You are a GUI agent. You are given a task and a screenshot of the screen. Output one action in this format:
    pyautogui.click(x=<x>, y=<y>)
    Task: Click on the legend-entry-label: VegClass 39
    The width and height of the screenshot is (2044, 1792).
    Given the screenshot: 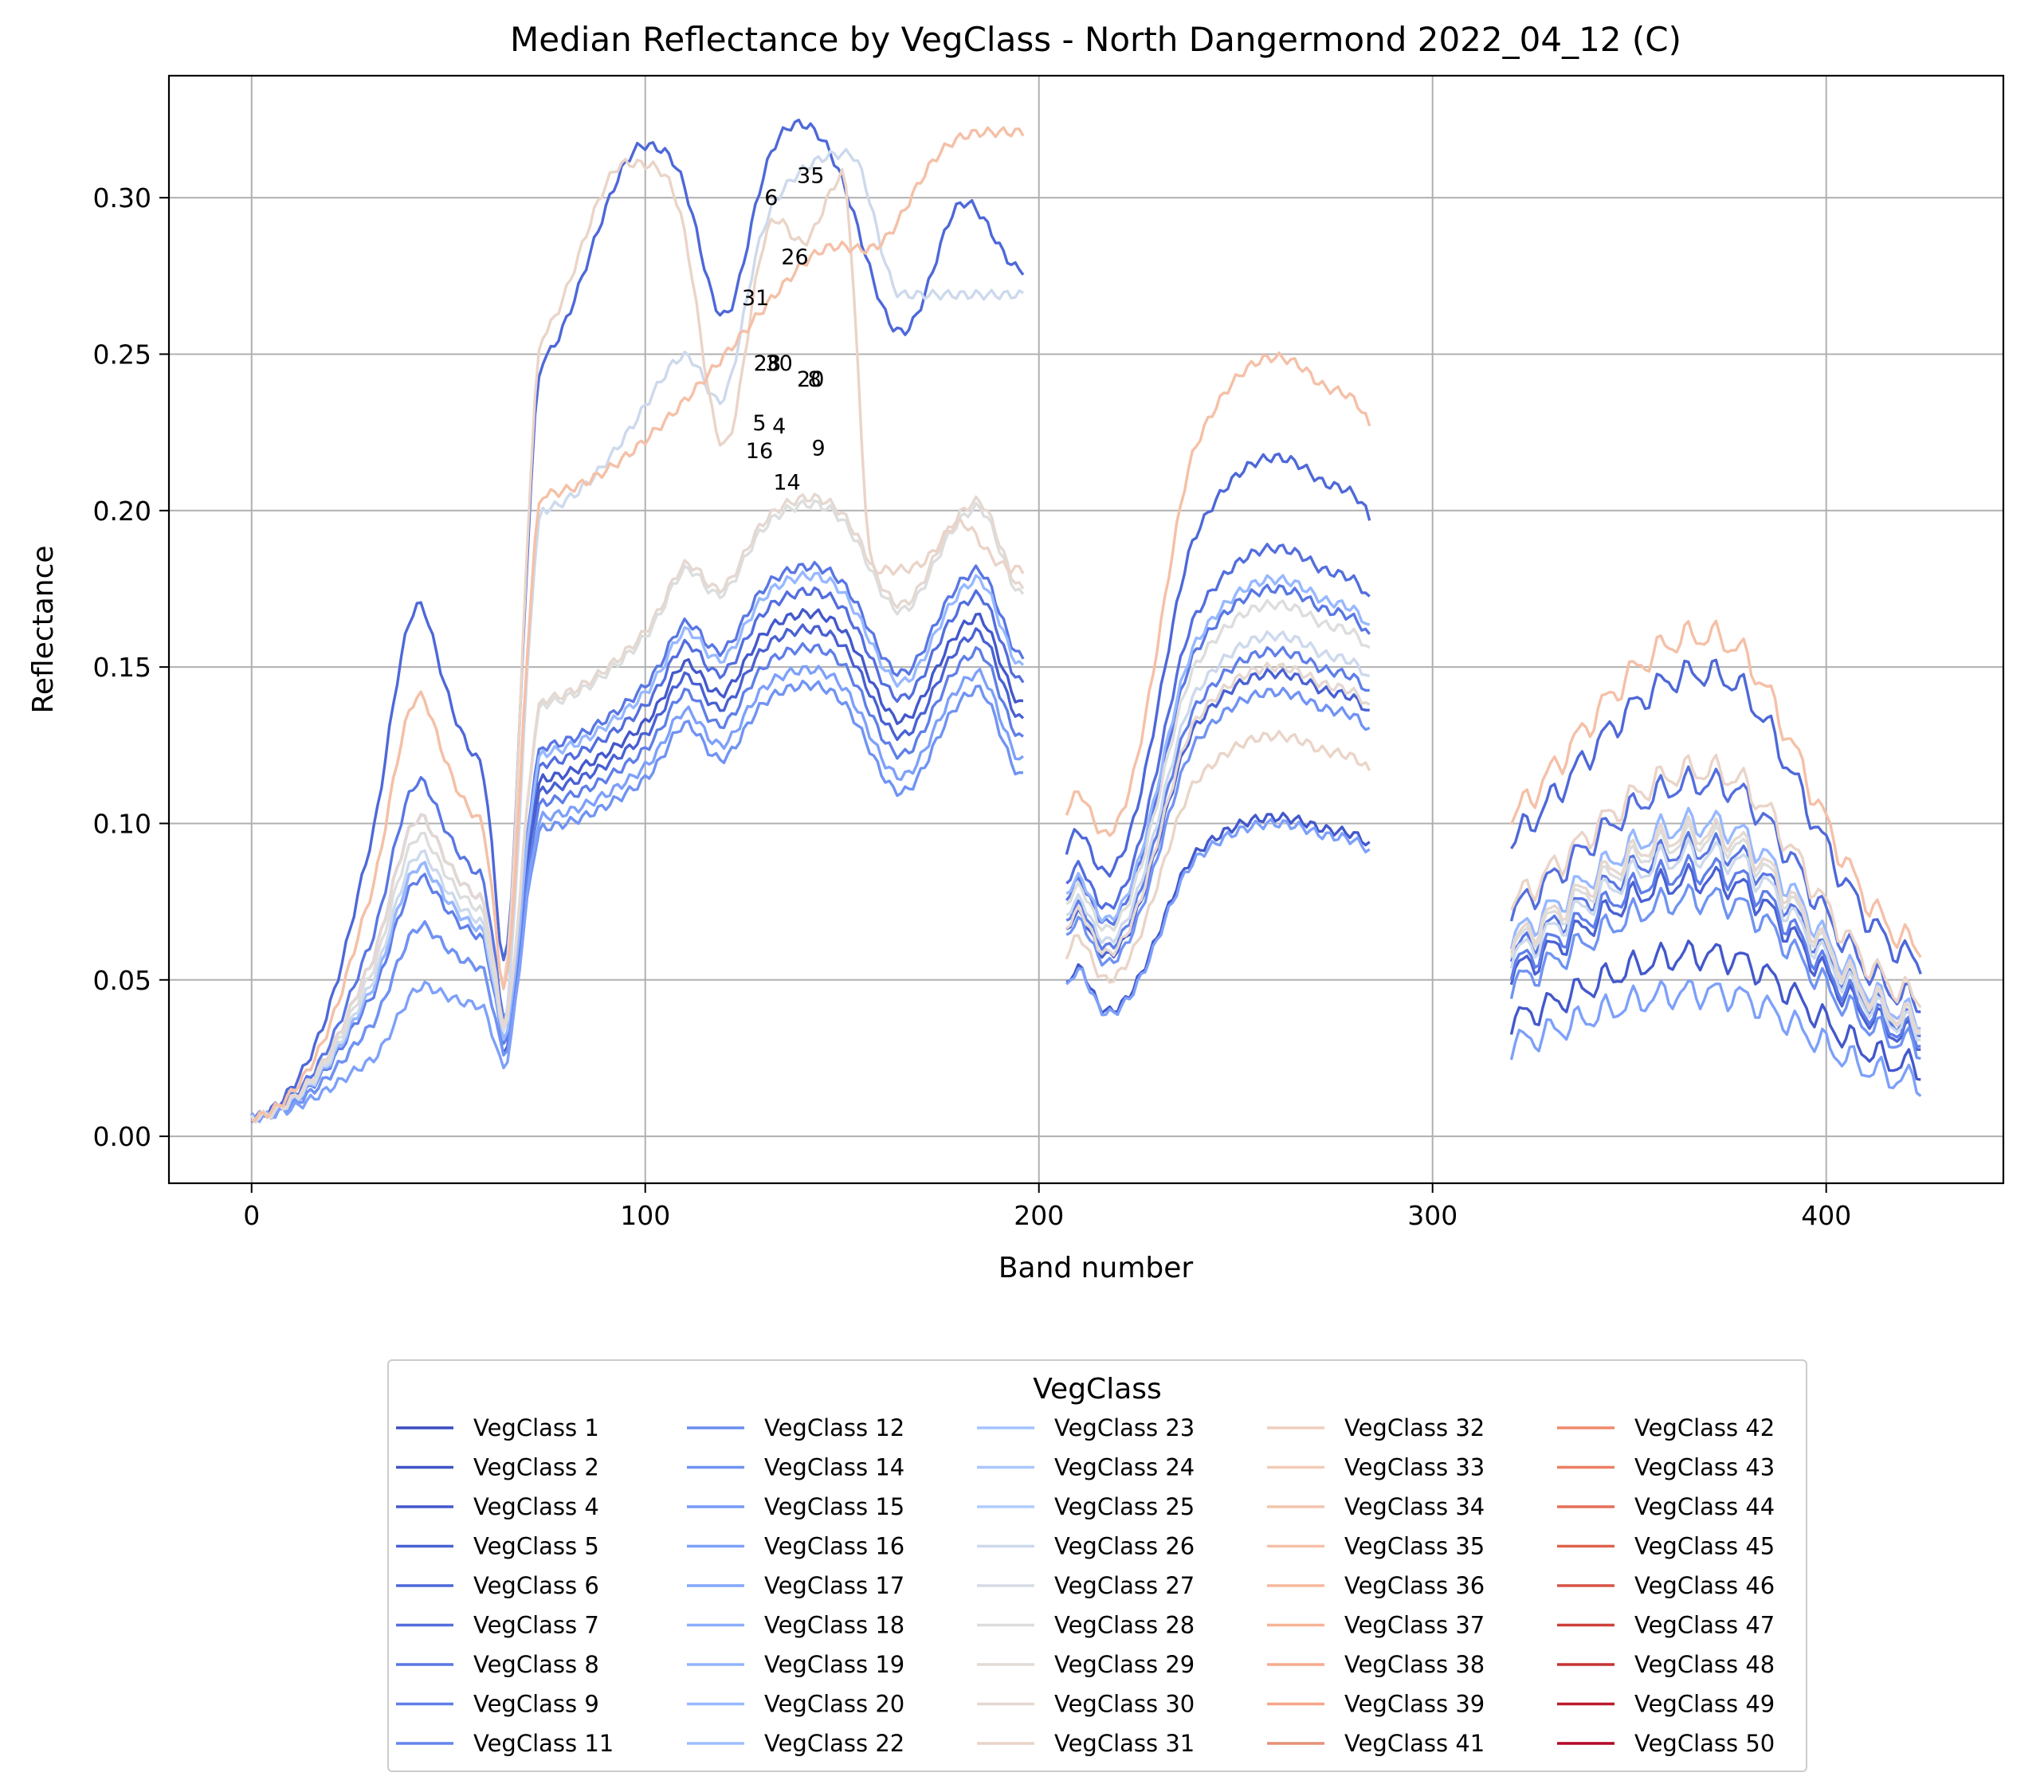 What is the action you would take?
    pyautogui.click(x=1414, y=1704)
    